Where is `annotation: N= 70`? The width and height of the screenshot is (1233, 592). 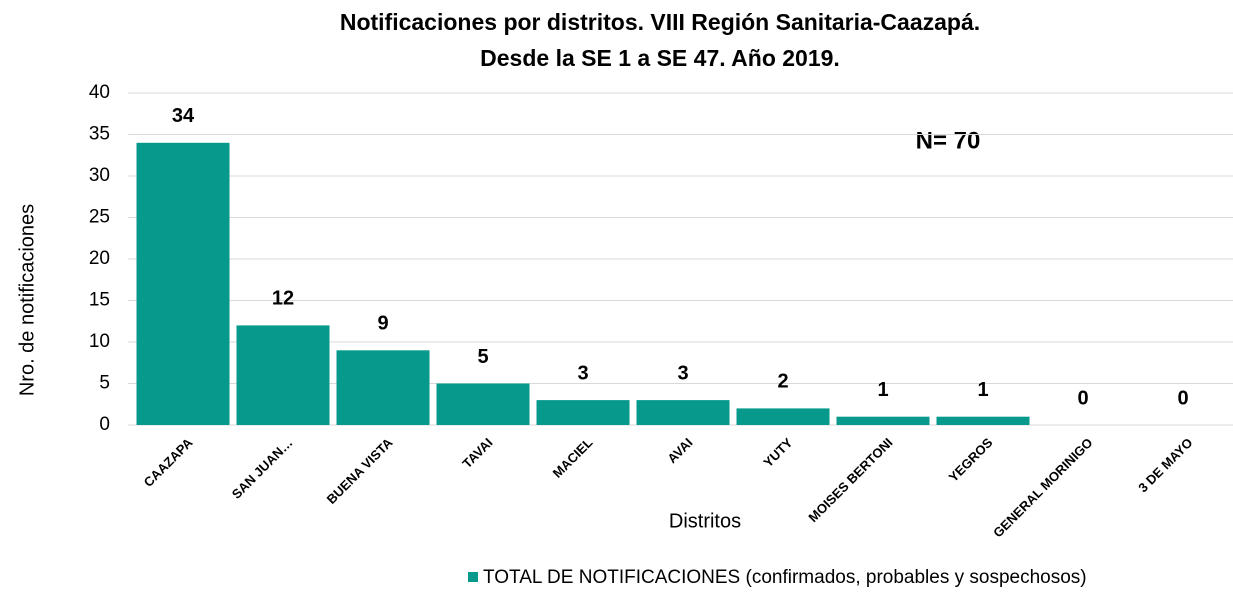
annotation: N= 70 is located at coordinates (948, 140).